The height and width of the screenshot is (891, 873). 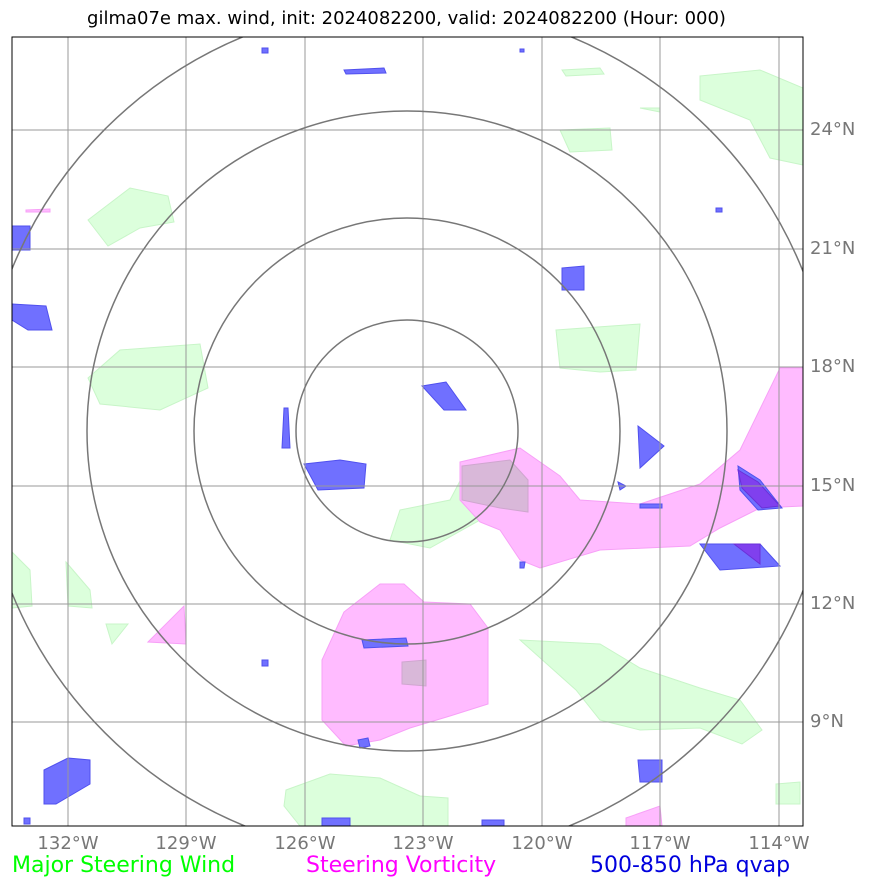 What do you see at coordinates (757, 517) in the screenshot?
I see `qvap-vorticity-overlap` at bounding box center [757, 517].